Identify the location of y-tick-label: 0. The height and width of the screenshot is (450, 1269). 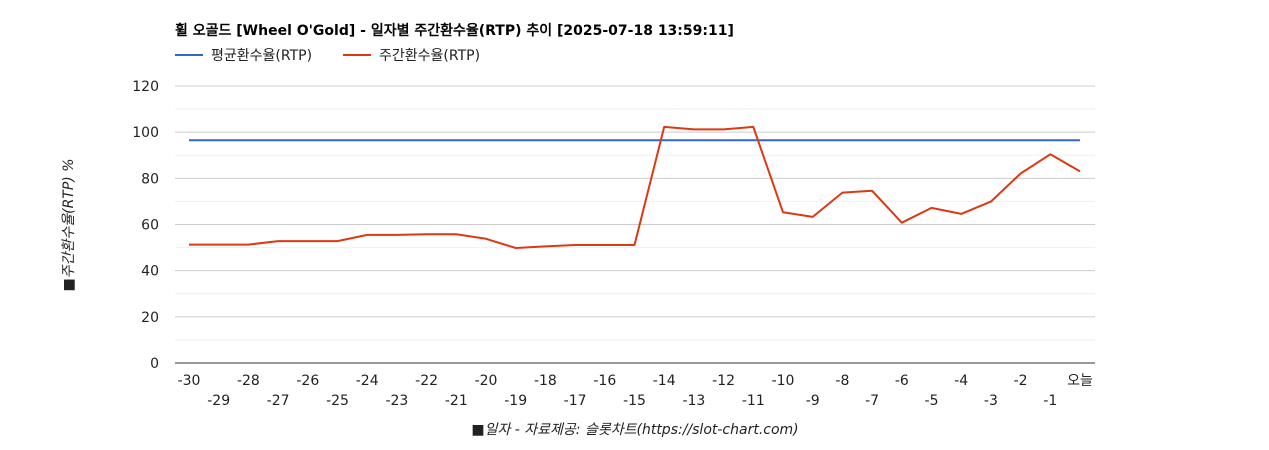
(154, 364).